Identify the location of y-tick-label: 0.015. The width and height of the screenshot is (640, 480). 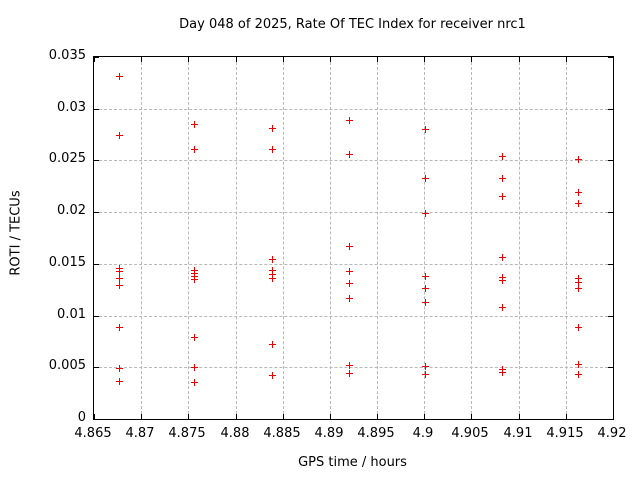
(67, 262).